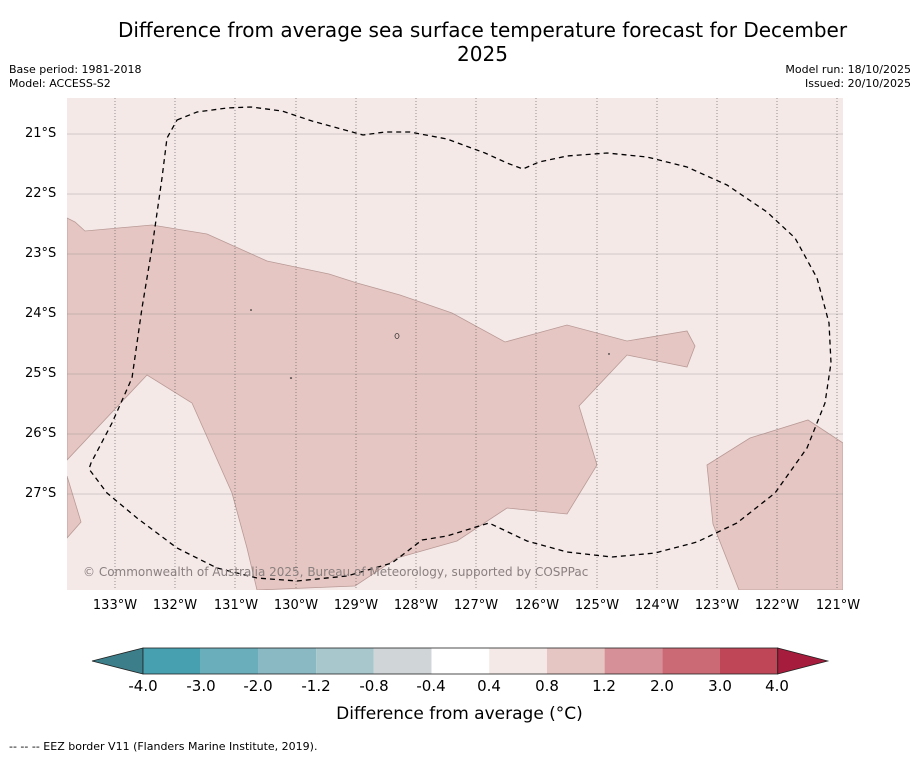 The image size is (919, 758). I want to click on lat-label: 26°S, so click(41, 433).